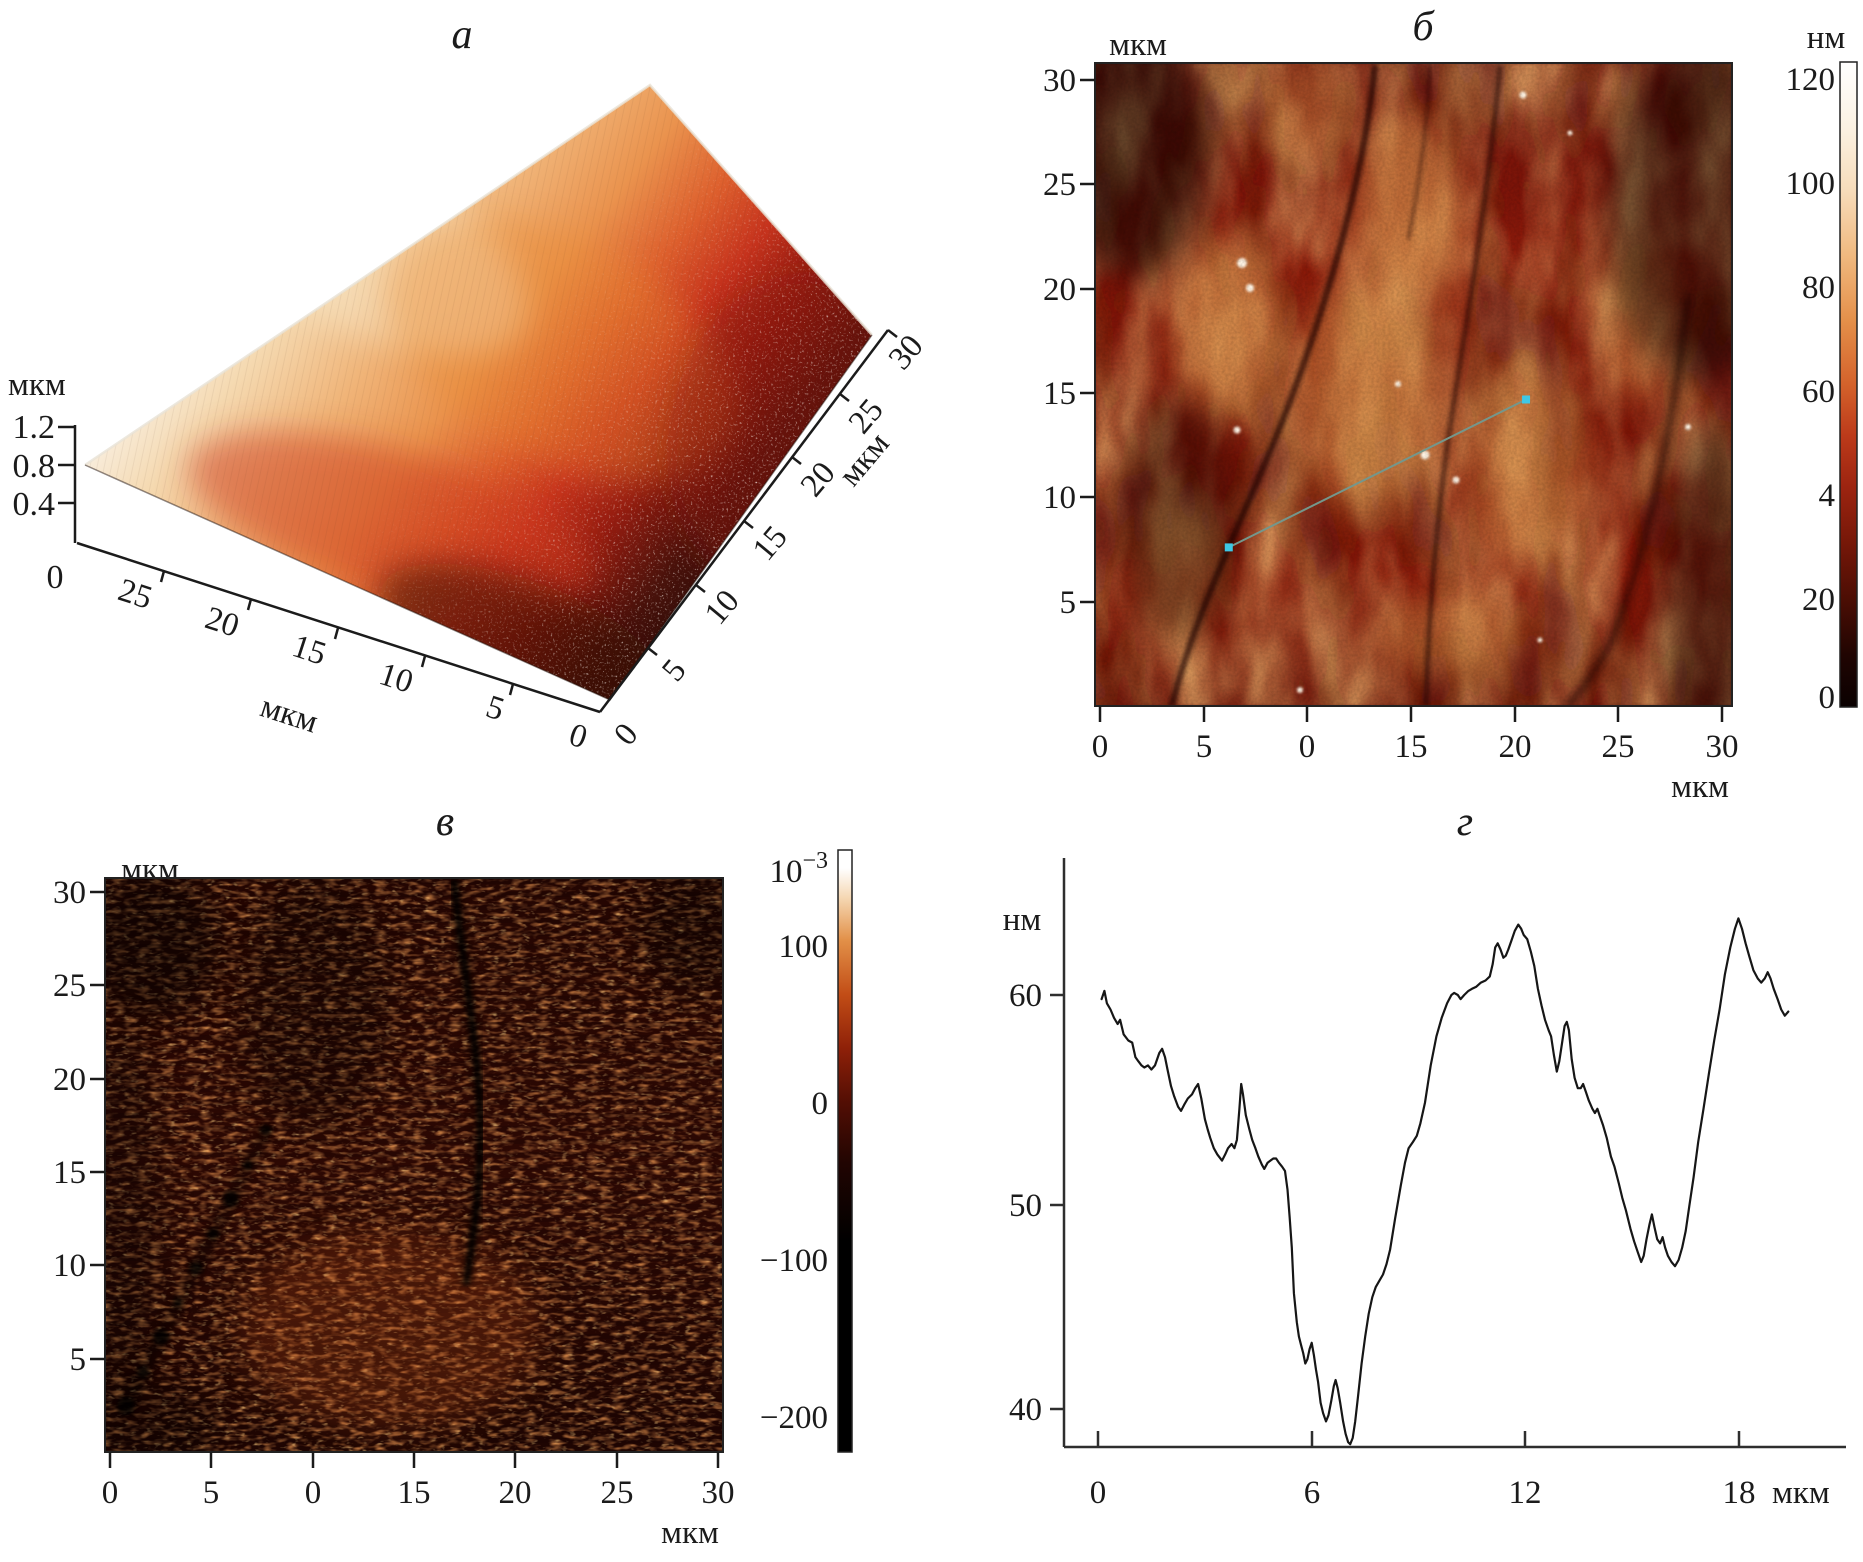 The image size is (1863, 1562). What do you see at coordinates (462, 35) in the screenshot?
I see `panel-a-title: a` at bounding box center [462, 35].